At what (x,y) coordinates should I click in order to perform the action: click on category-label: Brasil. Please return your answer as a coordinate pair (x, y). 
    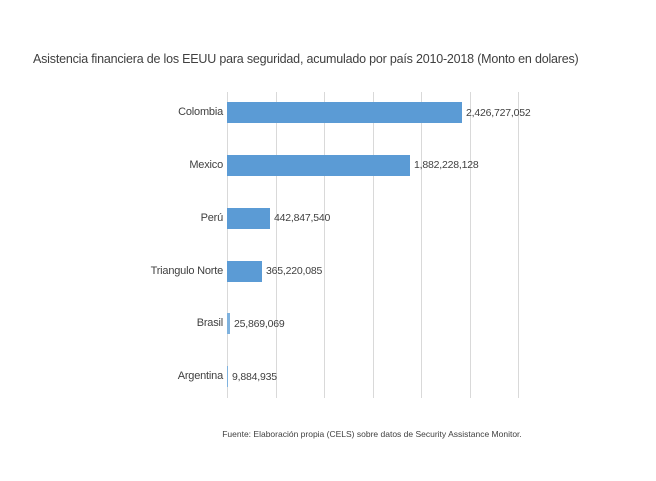
    Looking at the image, I should click on (210, 323).